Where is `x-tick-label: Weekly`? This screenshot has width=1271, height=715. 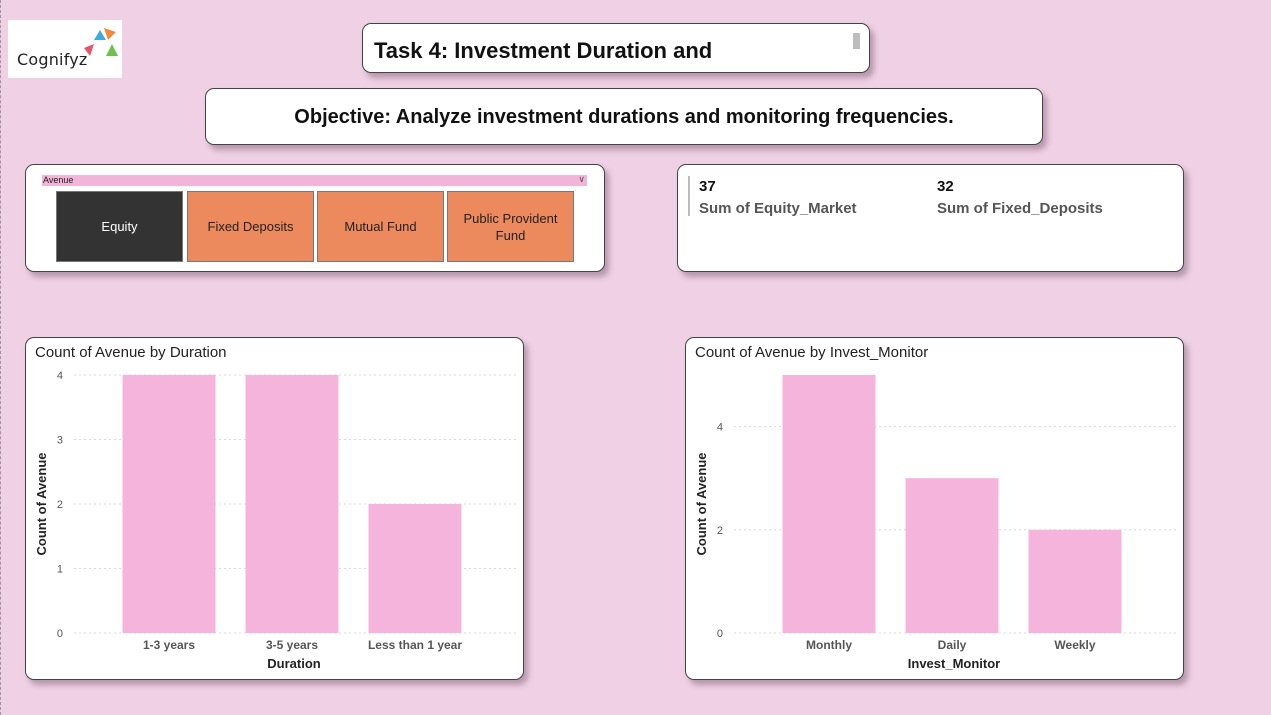 x-tick-label: Weekly is located at coordinates (1074, 645).